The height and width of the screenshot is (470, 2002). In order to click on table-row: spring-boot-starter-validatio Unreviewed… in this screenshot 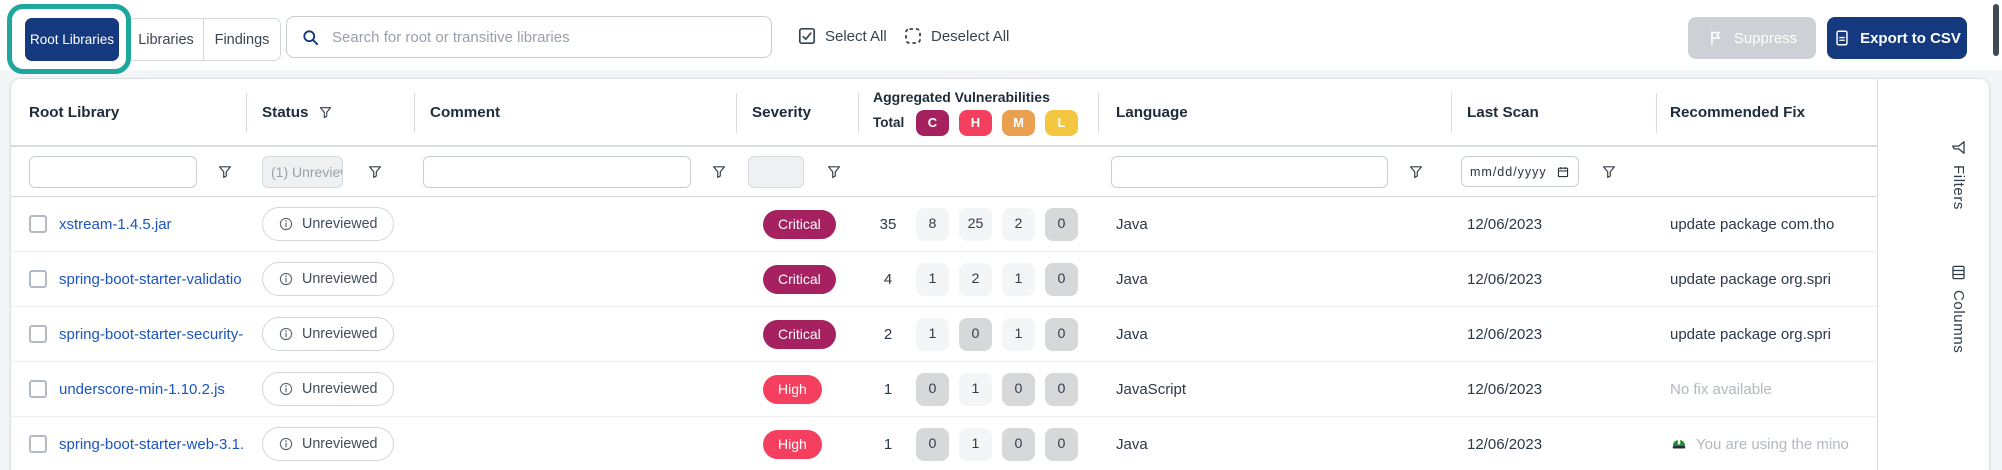, I will do `click(945, 279)`.